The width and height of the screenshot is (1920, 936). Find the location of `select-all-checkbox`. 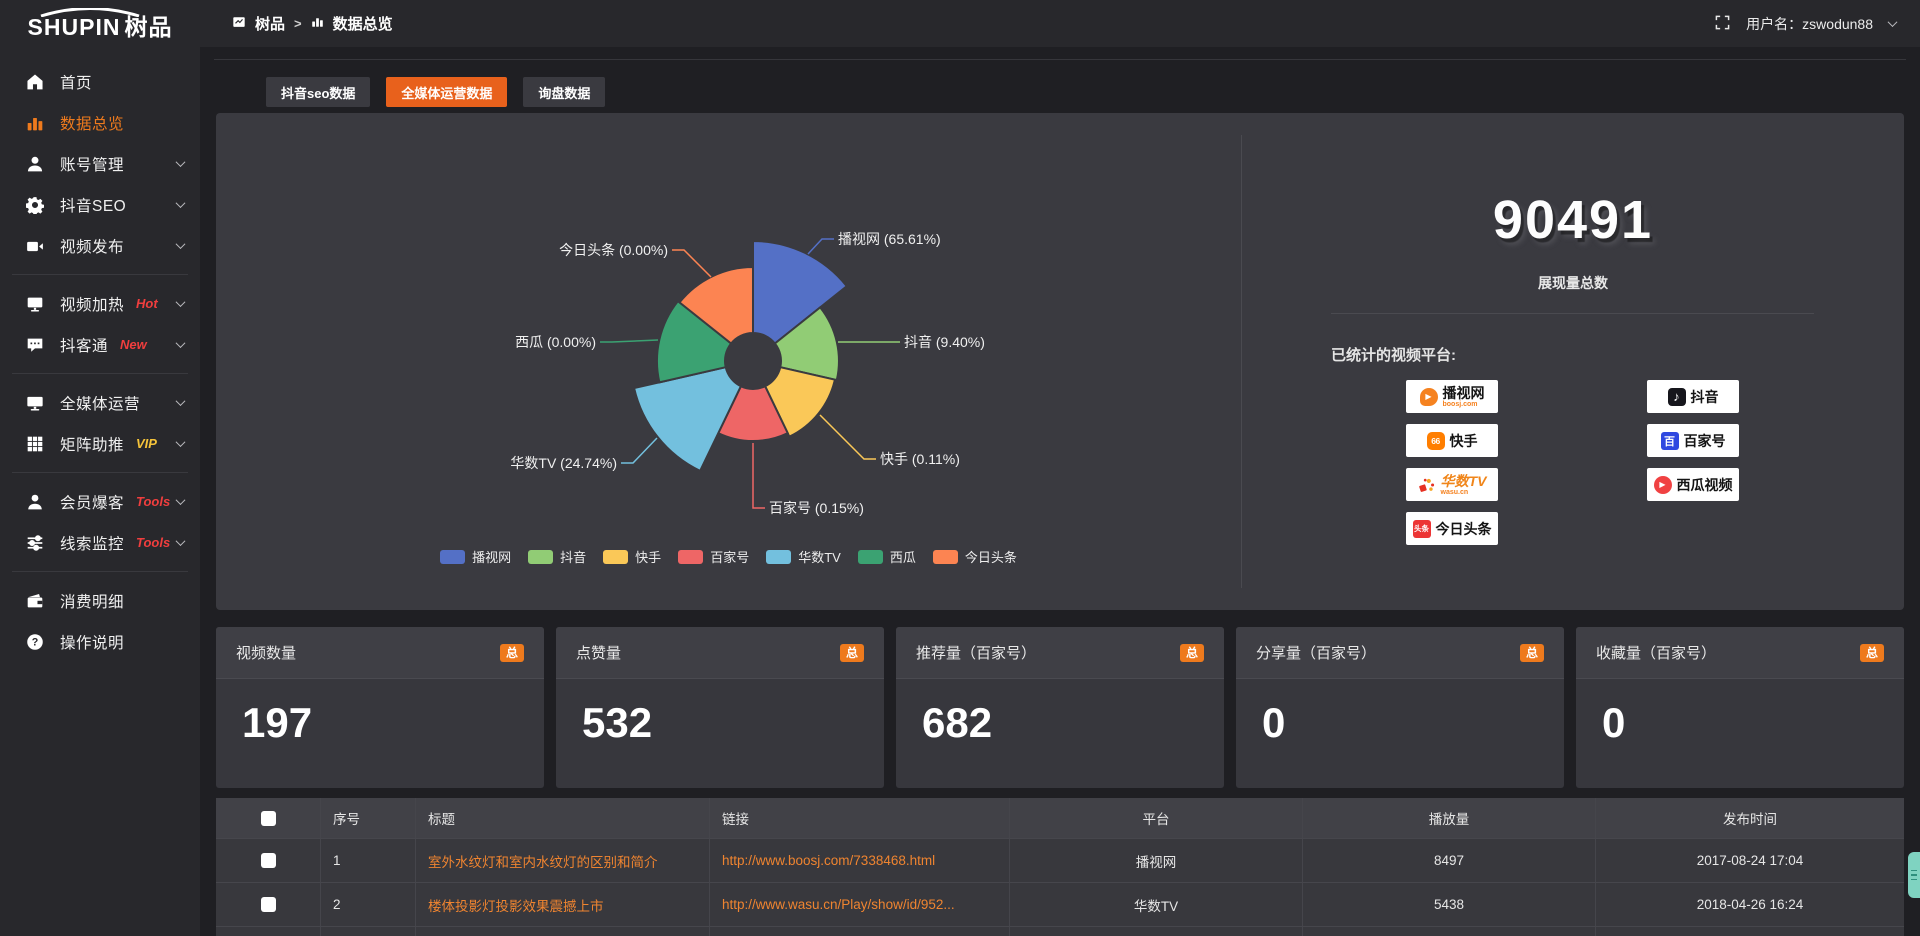

select-all-checkbox is located at coordinates (268, 818).